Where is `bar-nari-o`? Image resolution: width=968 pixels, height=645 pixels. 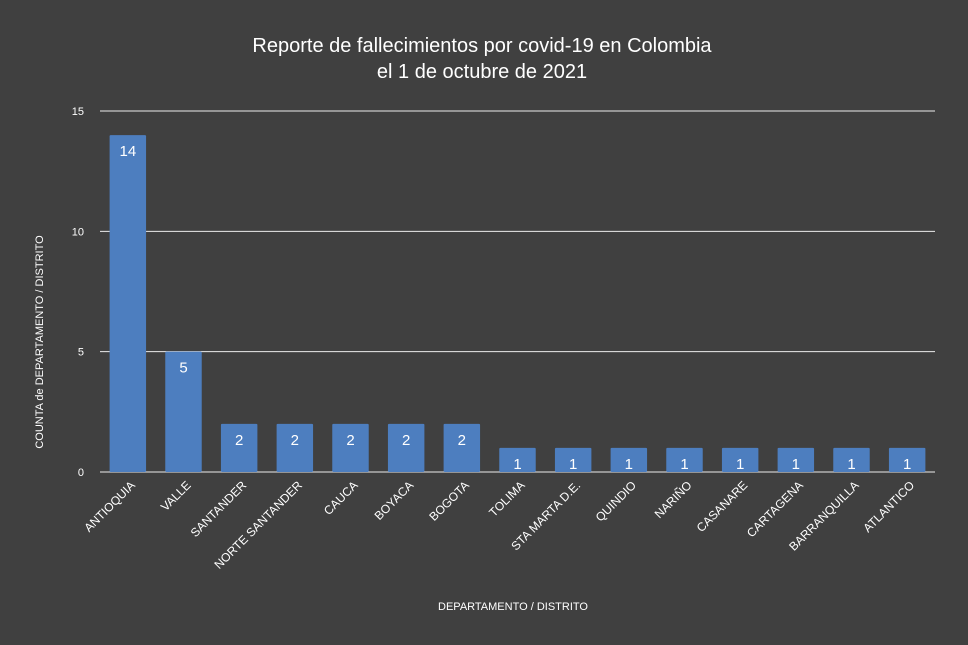
bar-nari-o is located at coordinates (684, 459).